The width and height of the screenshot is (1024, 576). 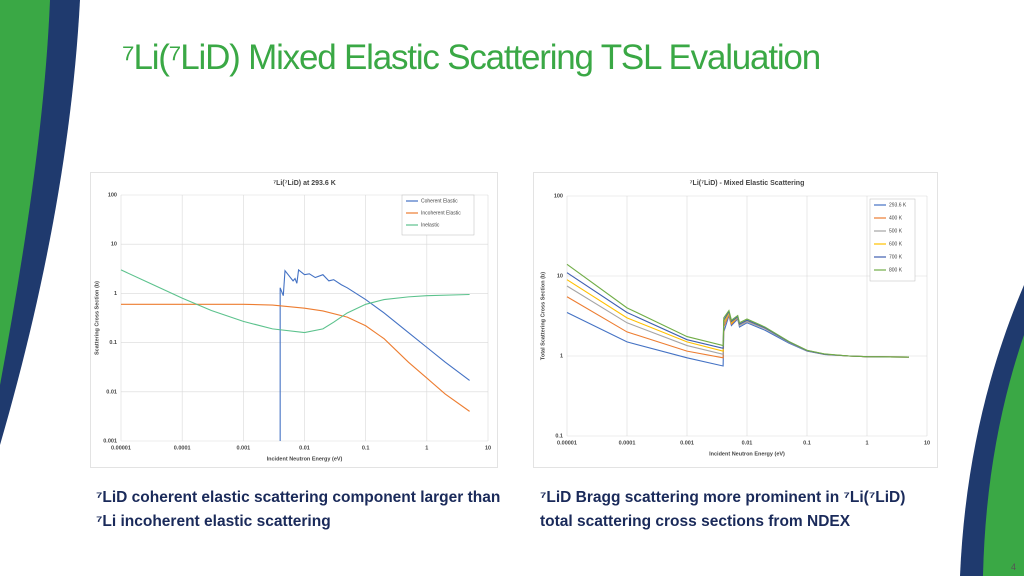 What do you see at coordinates (896, 218) in the screenshot?
I see `legend-label: 400 K` at bounding box center [896, 218].